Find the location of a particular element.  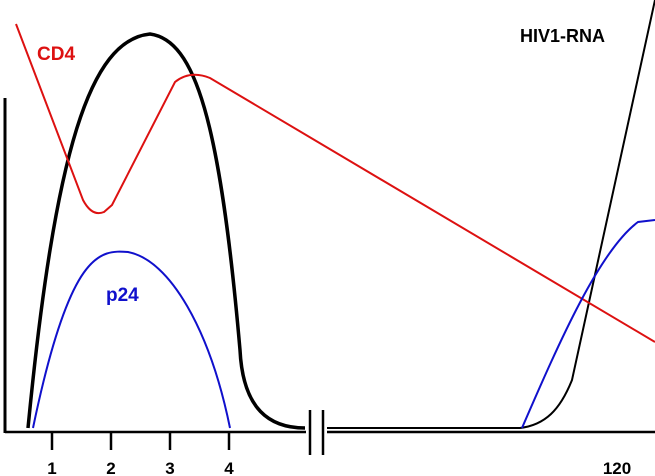

series-label-cd4: CD4 is located at coordinates (56, 54).